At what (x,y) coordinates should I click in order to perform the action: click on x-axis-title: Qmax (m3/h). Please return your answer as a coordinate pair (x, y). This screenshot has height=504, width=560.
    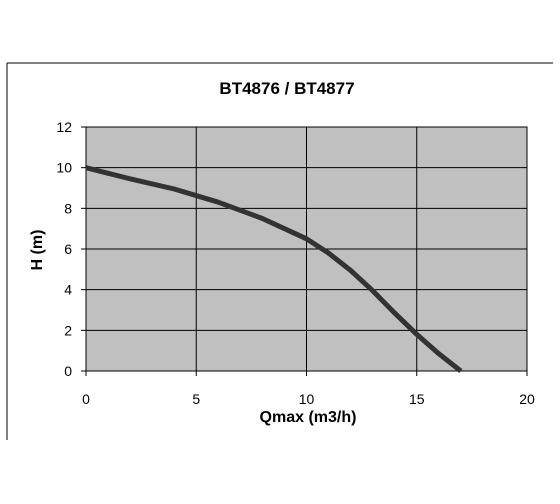
    Looking at the image, I should click on (308, 417).